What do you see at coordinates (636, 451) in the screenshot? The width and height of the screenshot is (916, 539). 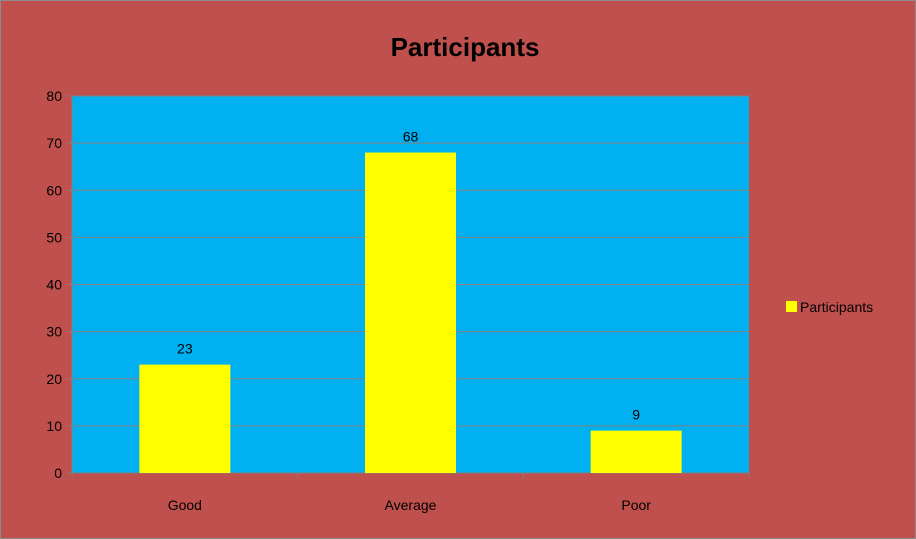 I see `bar-poor` at bounding box center [636, 451].